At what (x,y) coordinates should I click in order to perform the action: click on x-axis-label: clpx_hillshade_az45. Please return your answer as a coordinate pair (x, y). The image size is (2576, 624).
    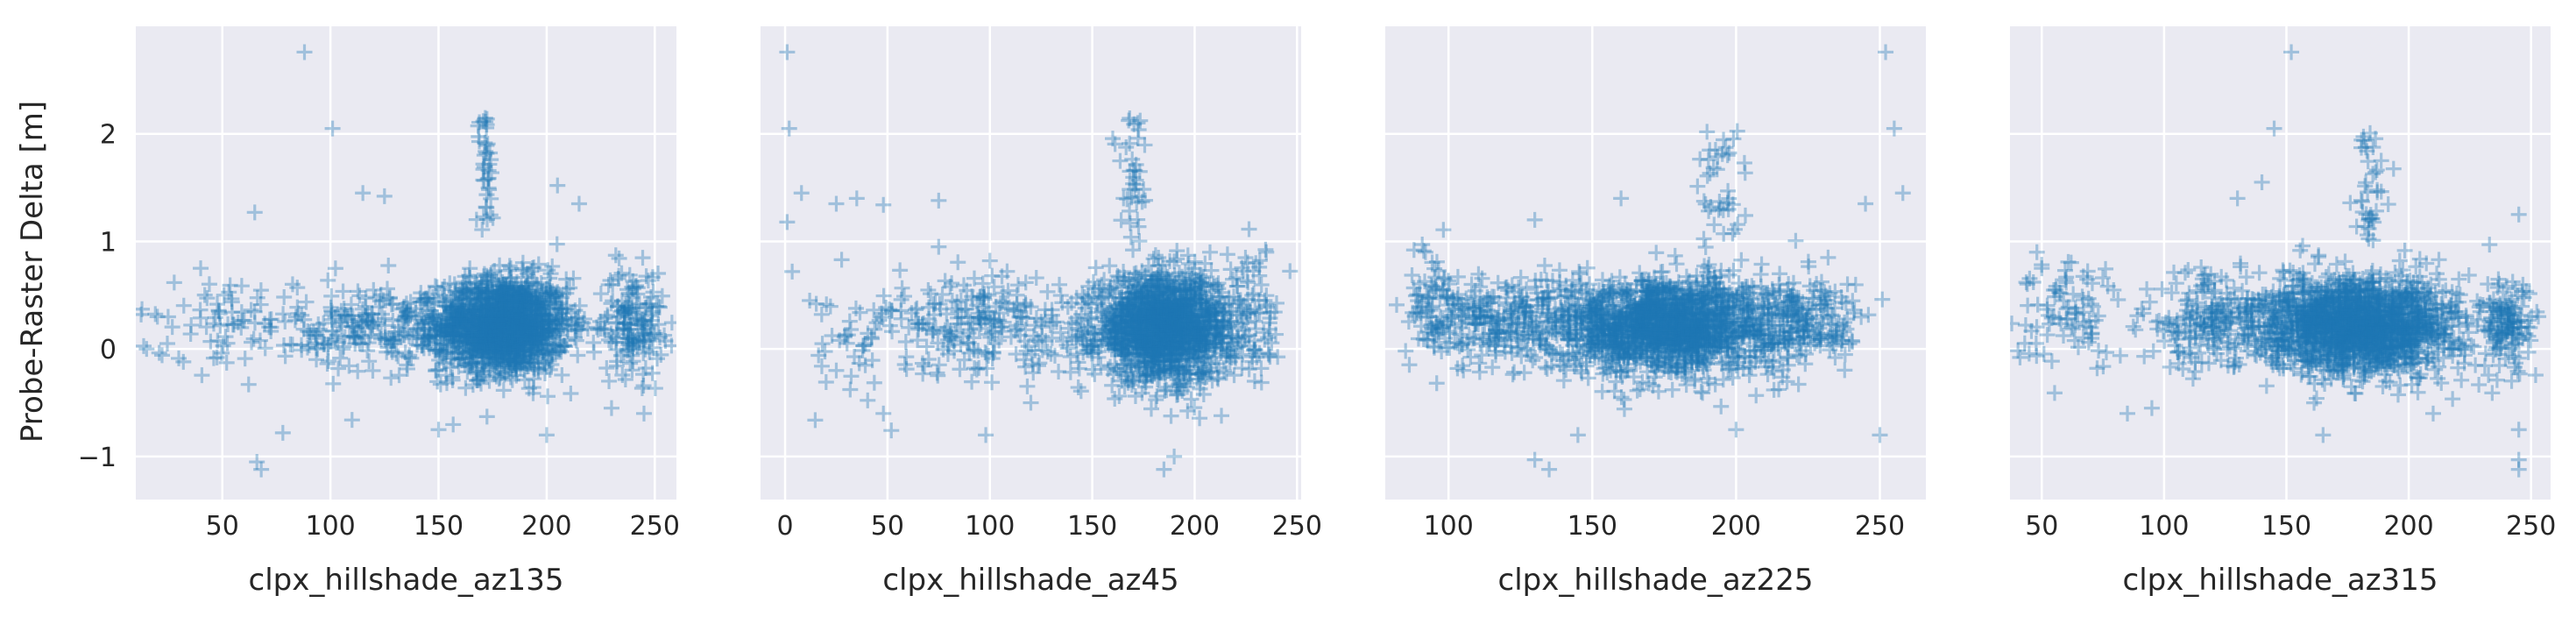
    Looking at the image, I should click on (1030, 580).